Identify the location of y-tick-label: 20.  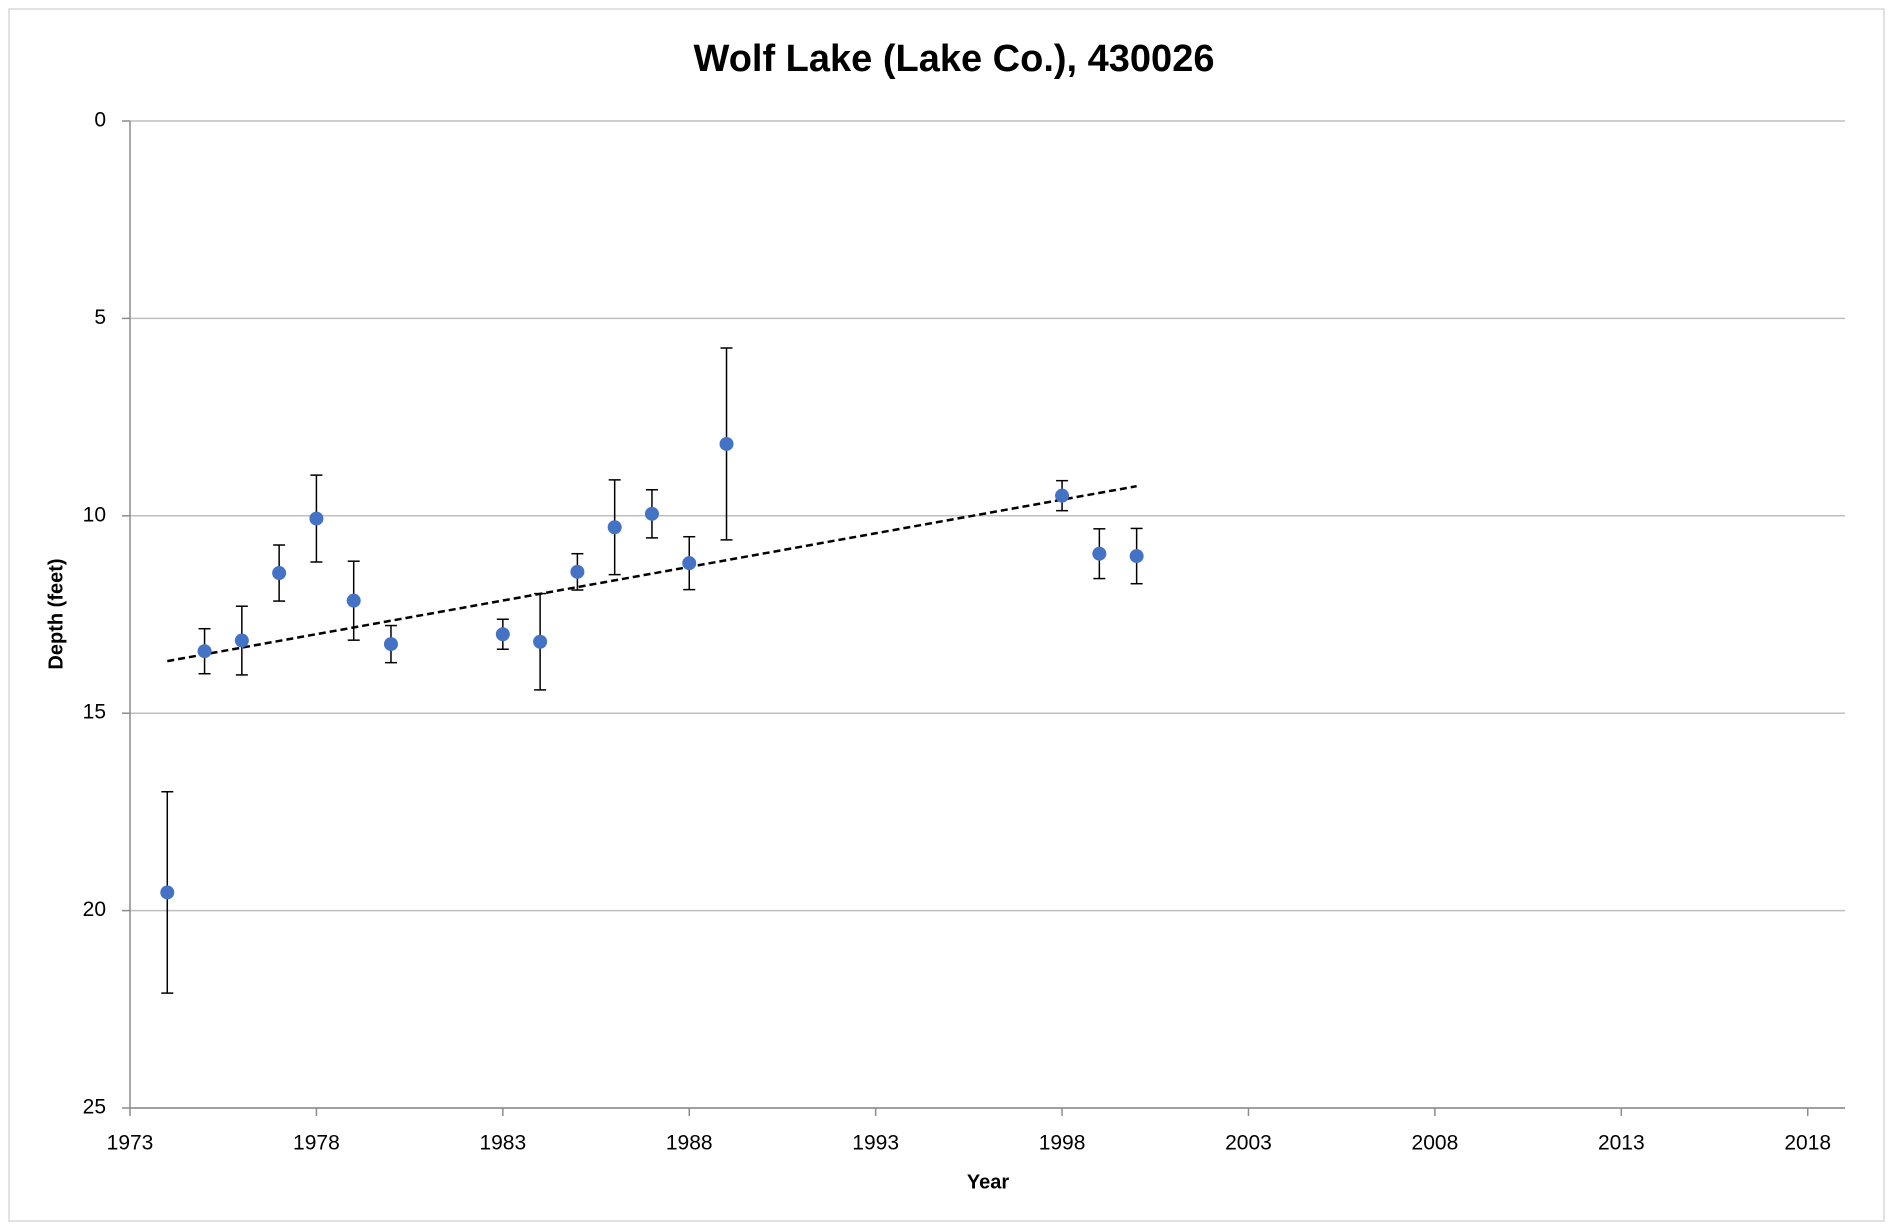
(94, 909).